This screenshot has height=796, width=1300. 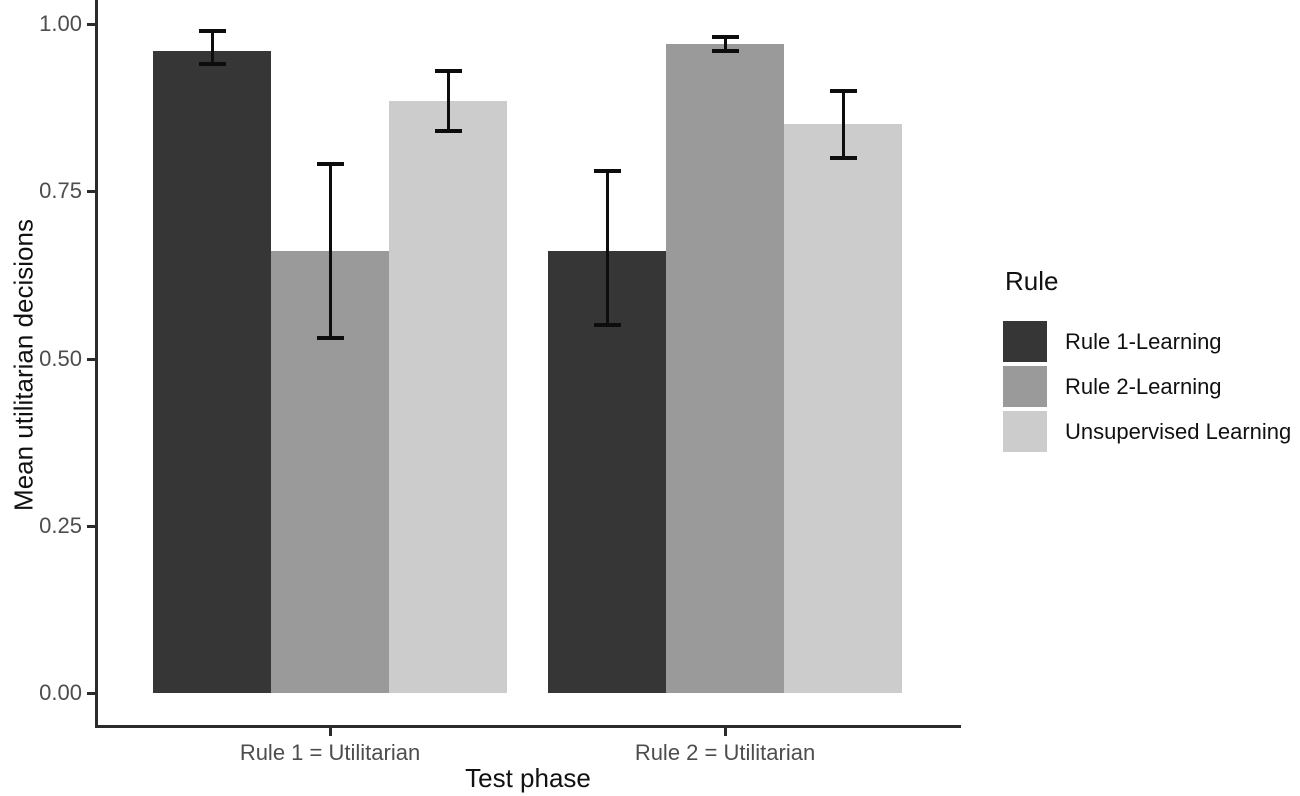 What do you see at coordinates (330, 752) in the screenshot?
I see `x-tick-label: Rule 1 = Utilitarian` at bounding box center [330, 752].